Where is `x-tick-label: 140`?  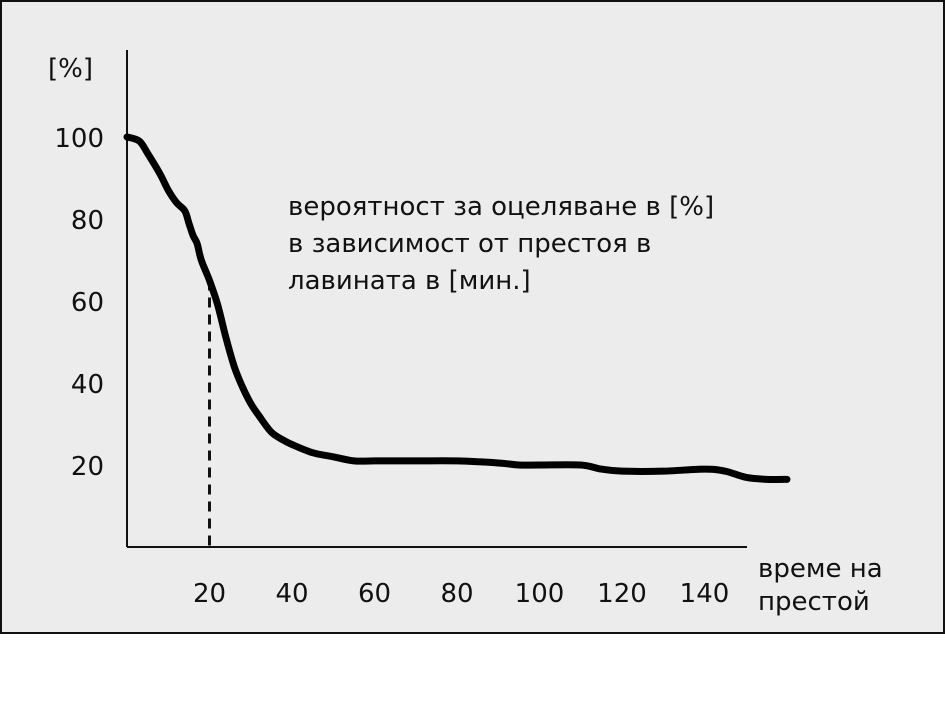
x-tick-label: 140 is located at coordinates (705, 594).